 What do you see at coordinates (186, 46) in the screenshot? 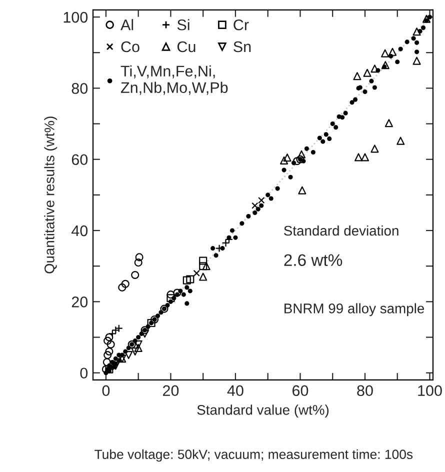
I see `legend-label: Cu` at bounding box center [186, 46].